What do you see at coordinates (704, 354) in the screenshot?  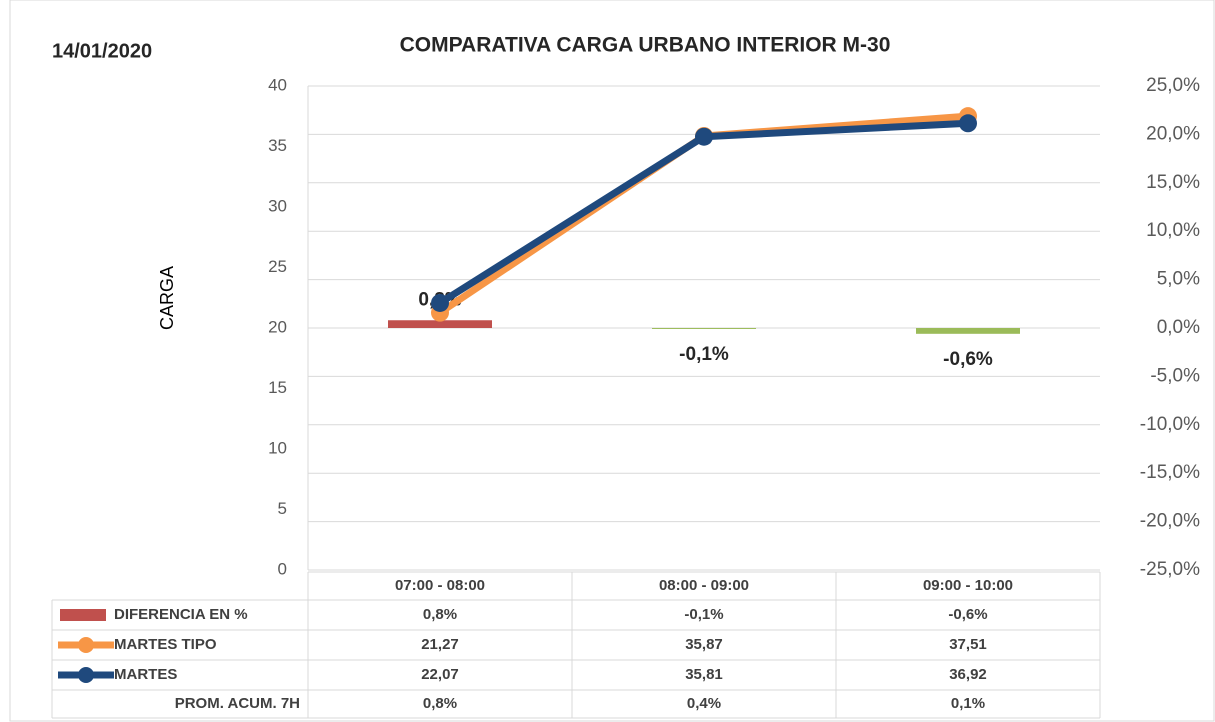 I see `data-label: -0,1%` at bounding box center [704, 354].